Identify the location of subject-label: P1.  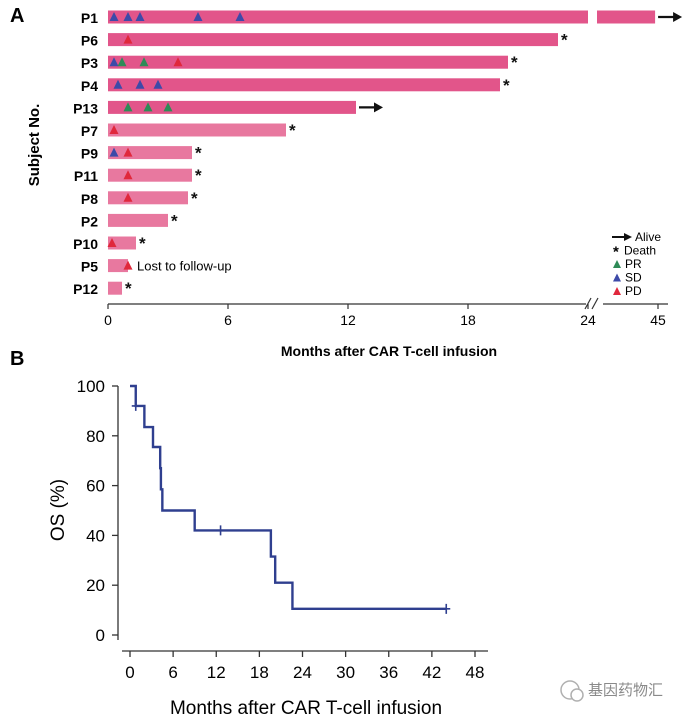
(89, 18).